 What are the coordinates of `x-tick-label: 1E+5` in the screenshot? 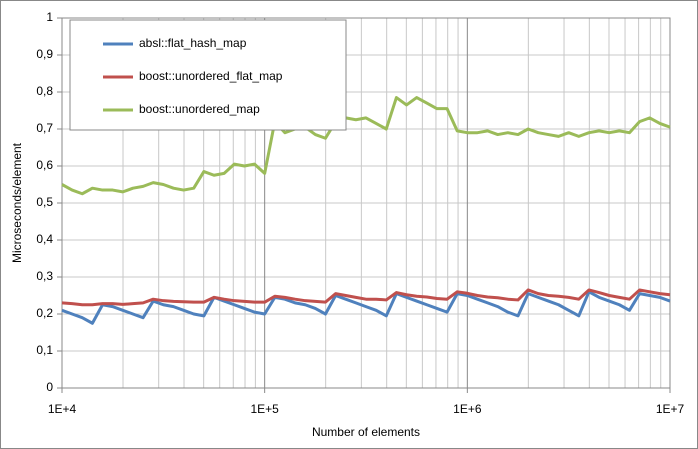 It's located at (264, 409).